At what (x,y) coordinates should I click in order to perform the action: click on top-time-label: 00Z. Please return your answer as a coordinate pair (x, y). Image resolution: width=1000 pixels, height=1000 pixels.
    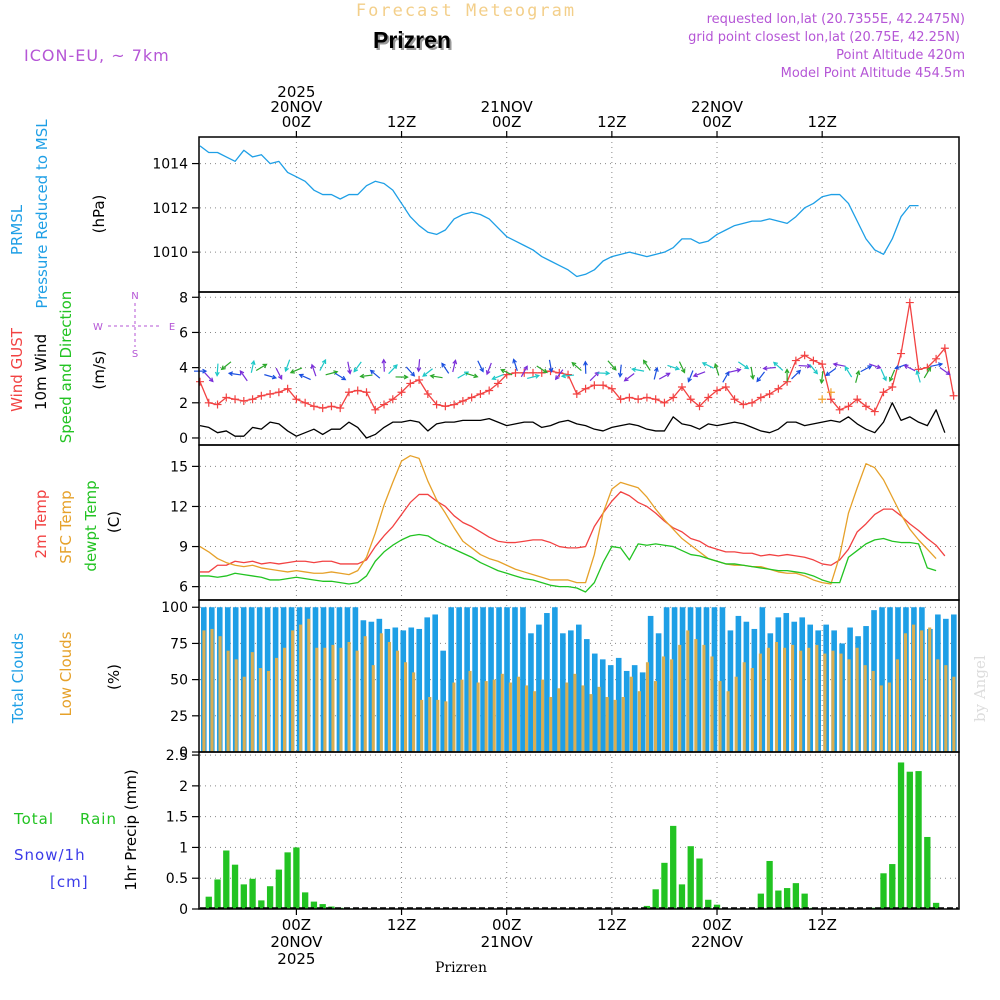
    Looking at the image, I should click on (506, 122).